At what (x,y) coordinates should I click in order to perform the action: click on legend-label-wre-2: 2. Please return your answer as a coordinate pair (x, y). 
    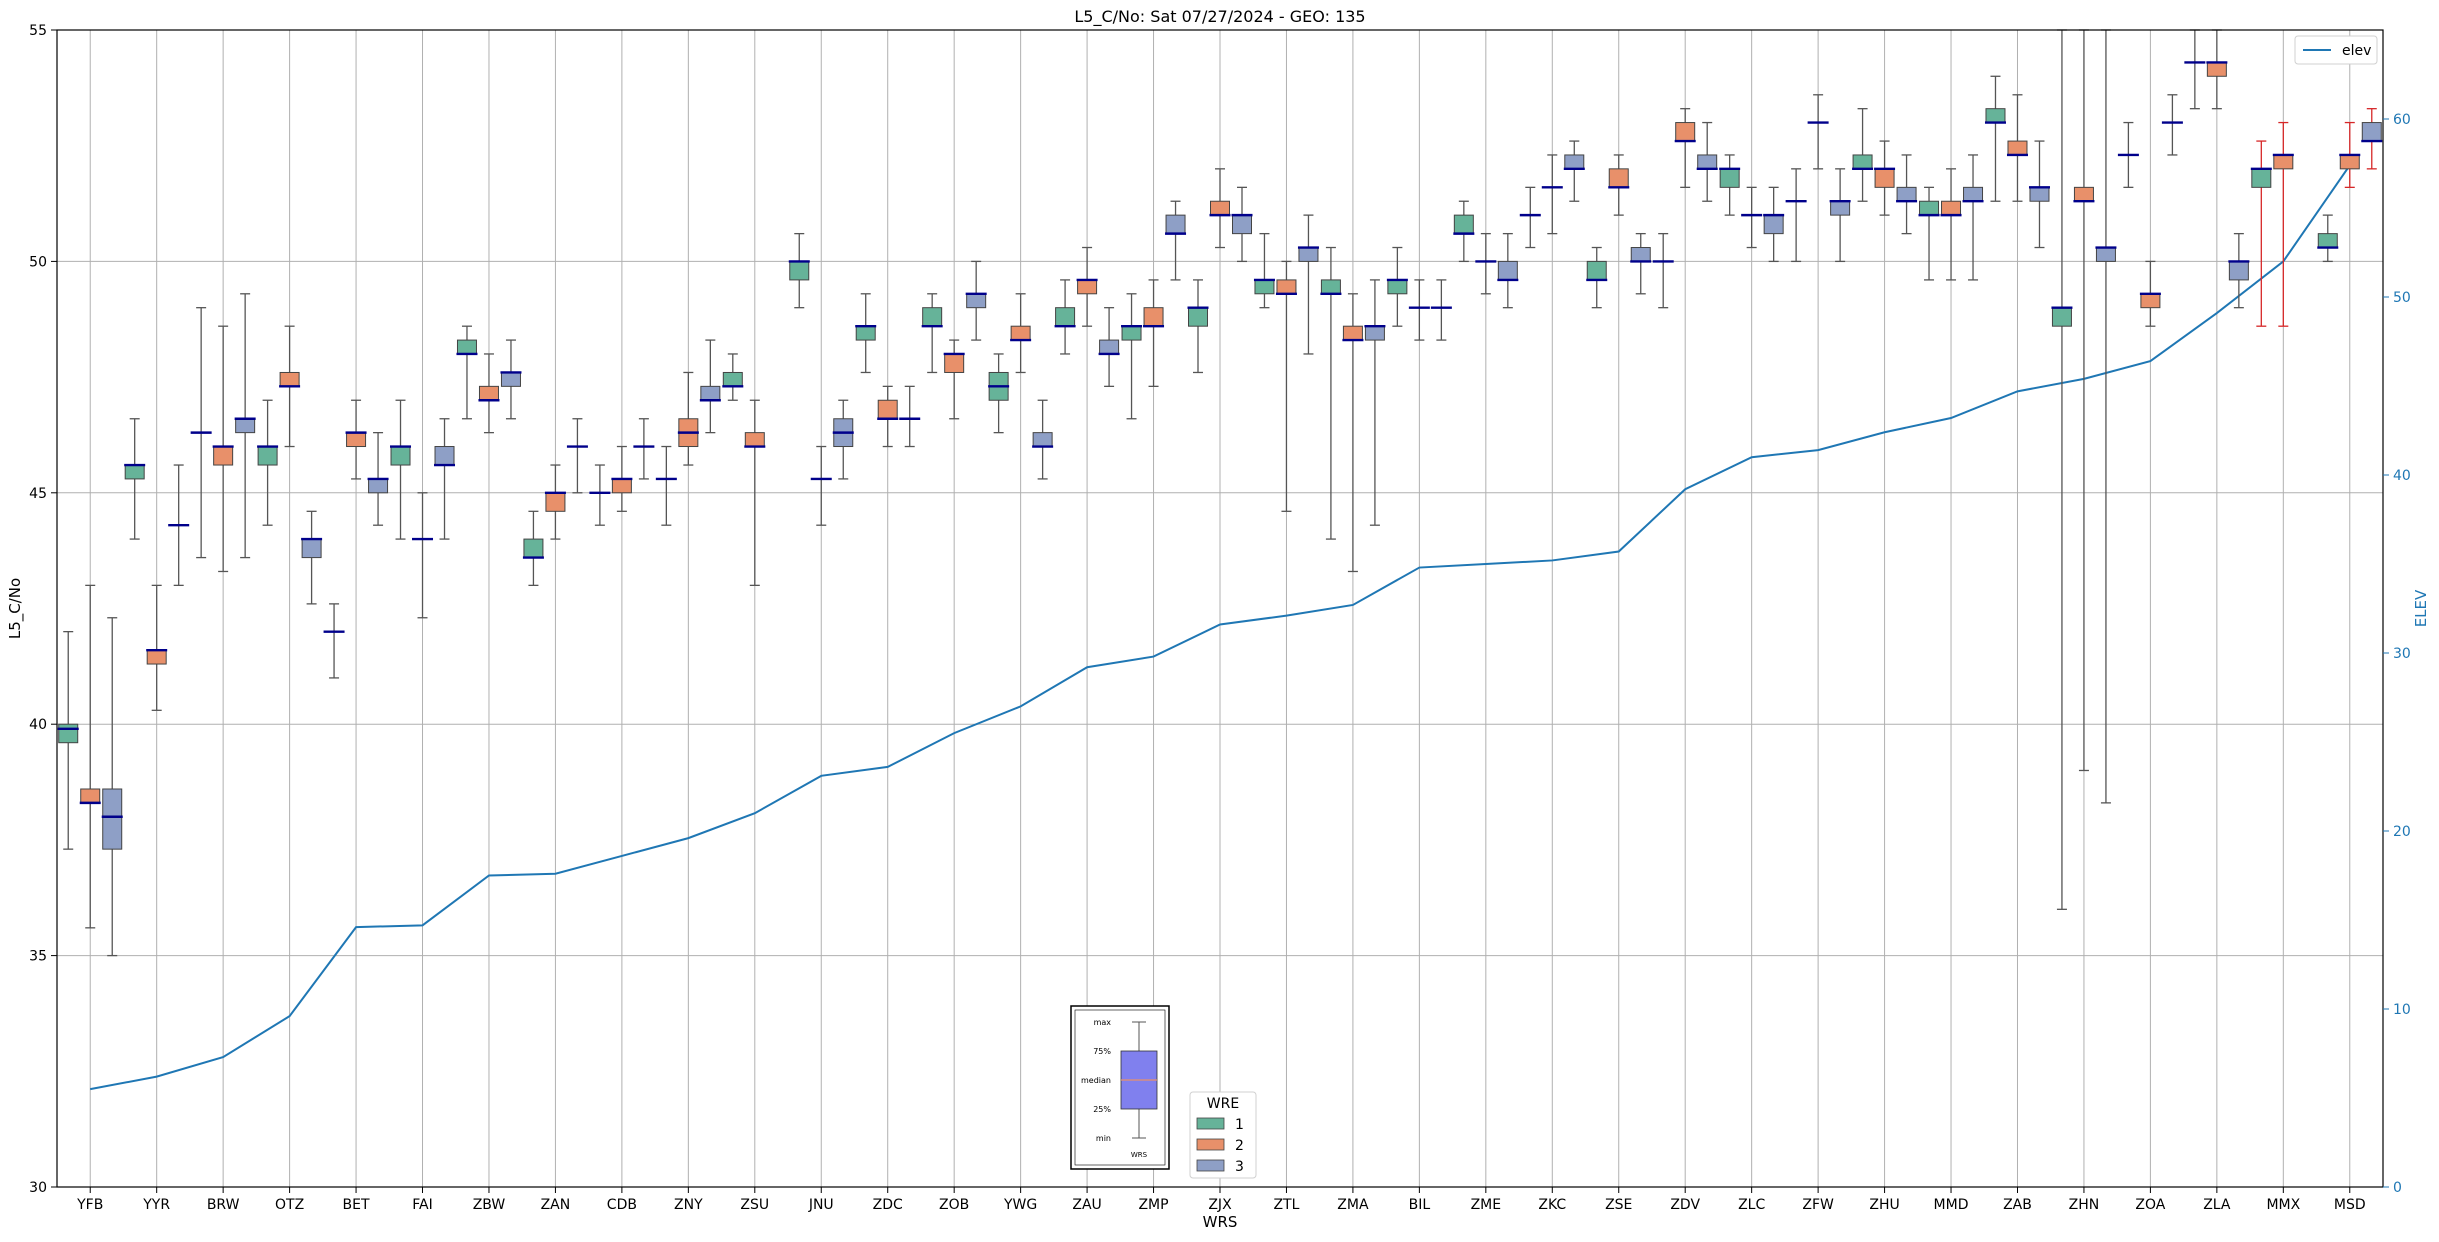
    Looking at the image, I should click on (1239, 1146).